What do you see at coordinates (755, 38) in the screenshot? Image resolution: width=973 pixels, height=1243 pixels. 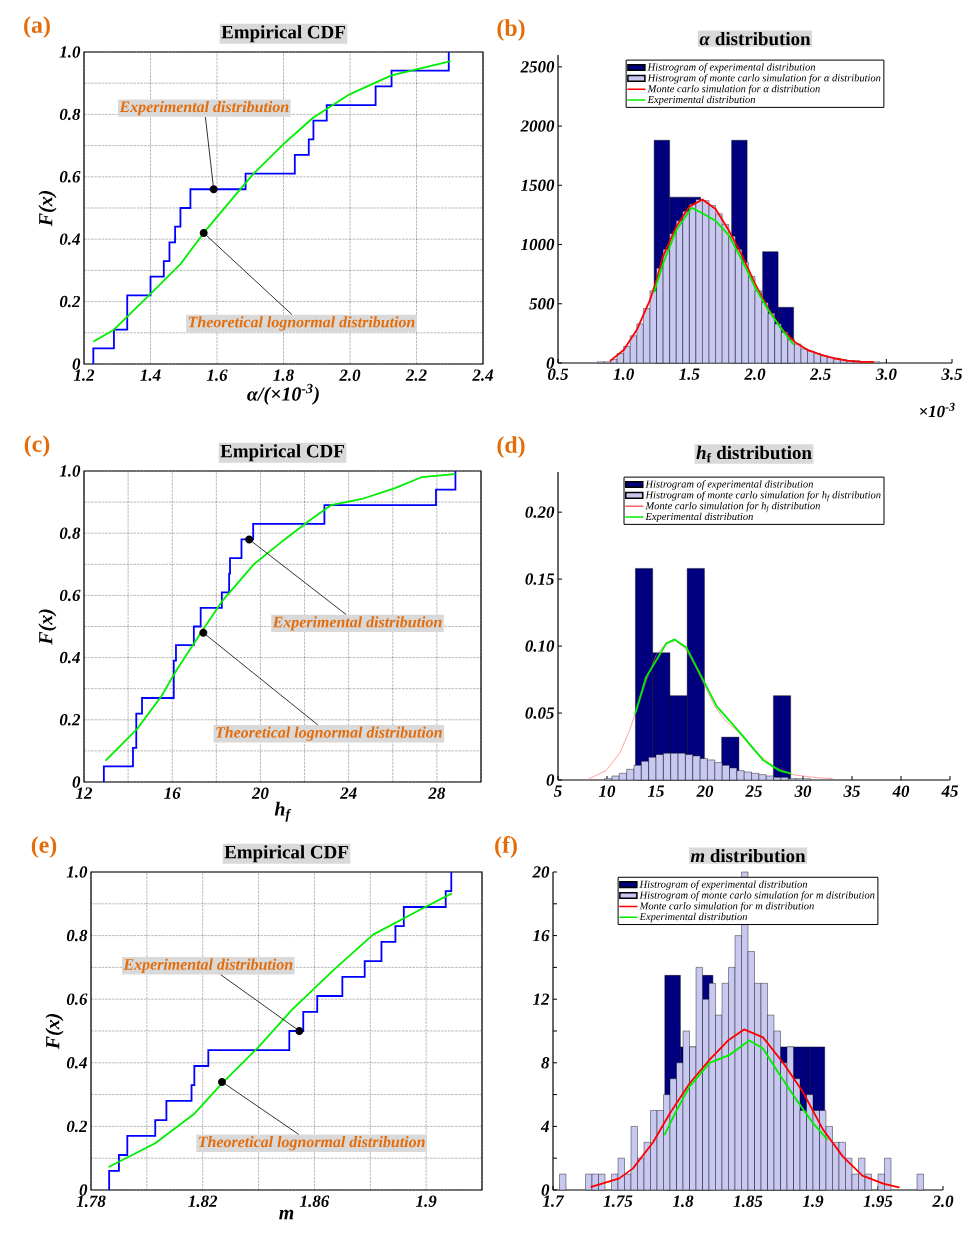 I see `chart-title: α distribution` at bounding box center [755, 38].